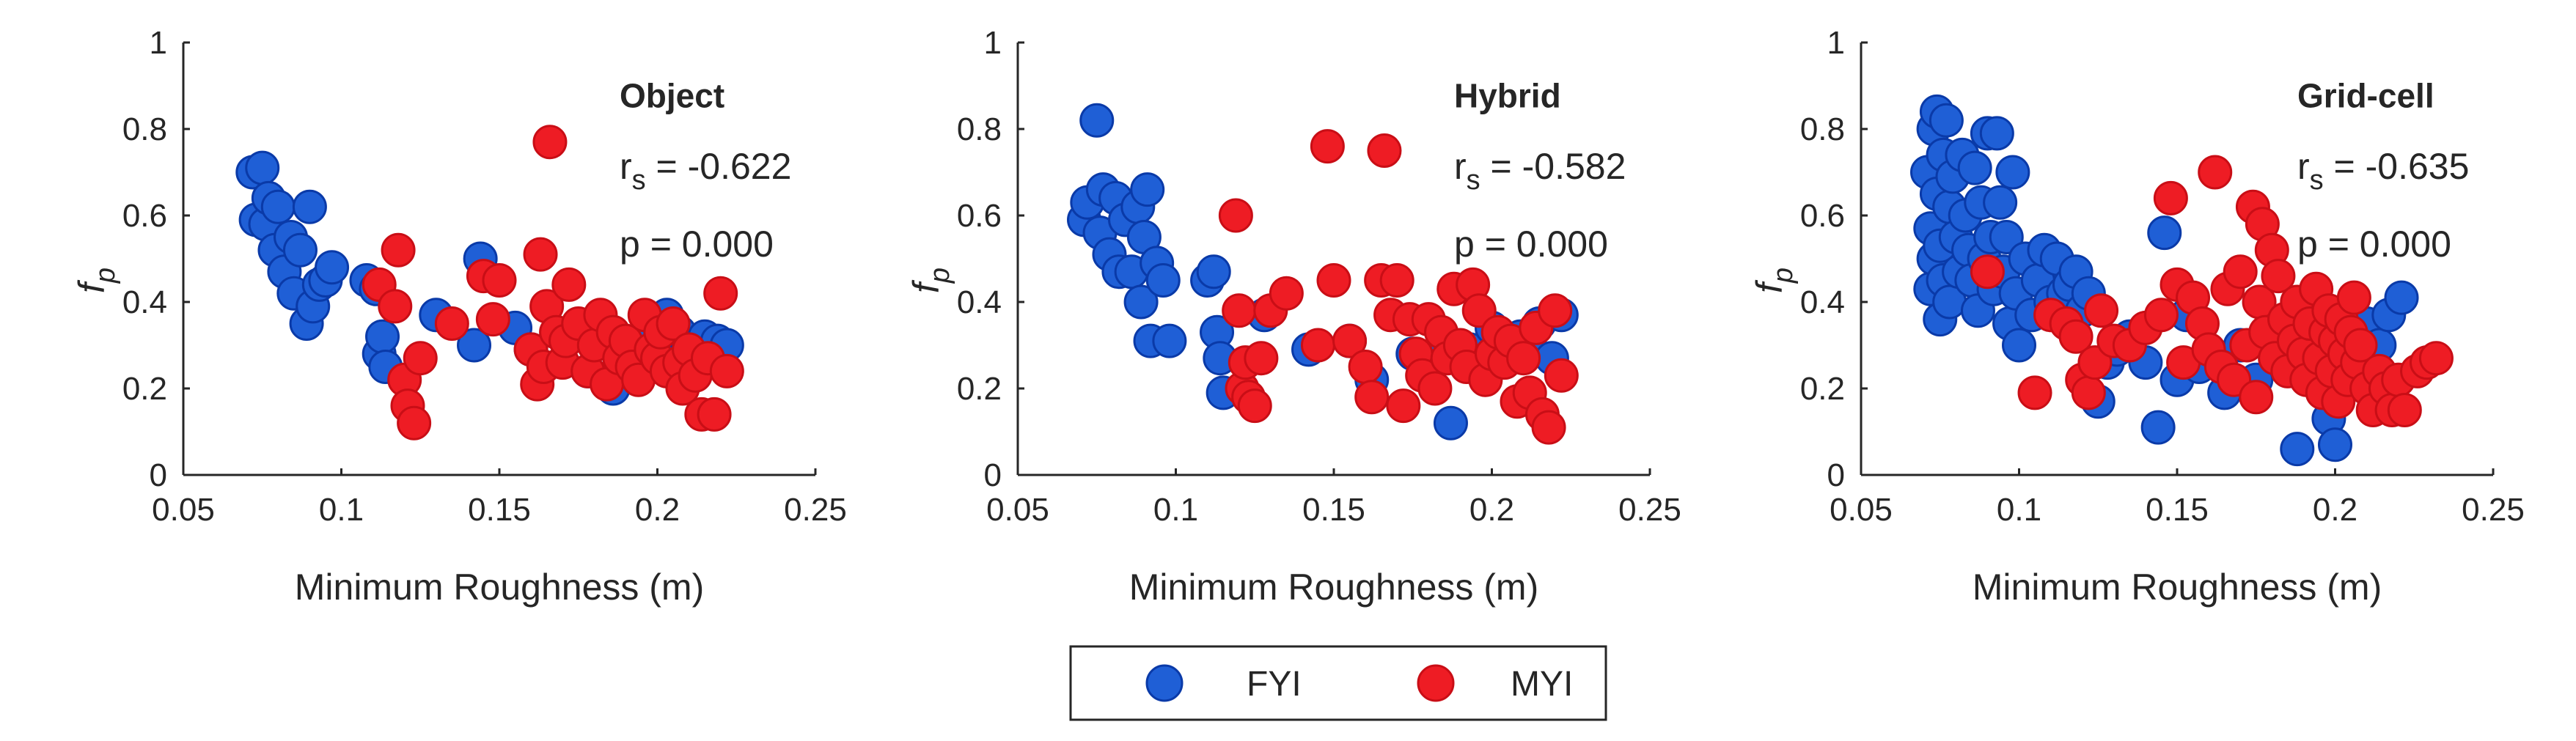  I want to click on legend-marker-myi, so click(1436, 683).